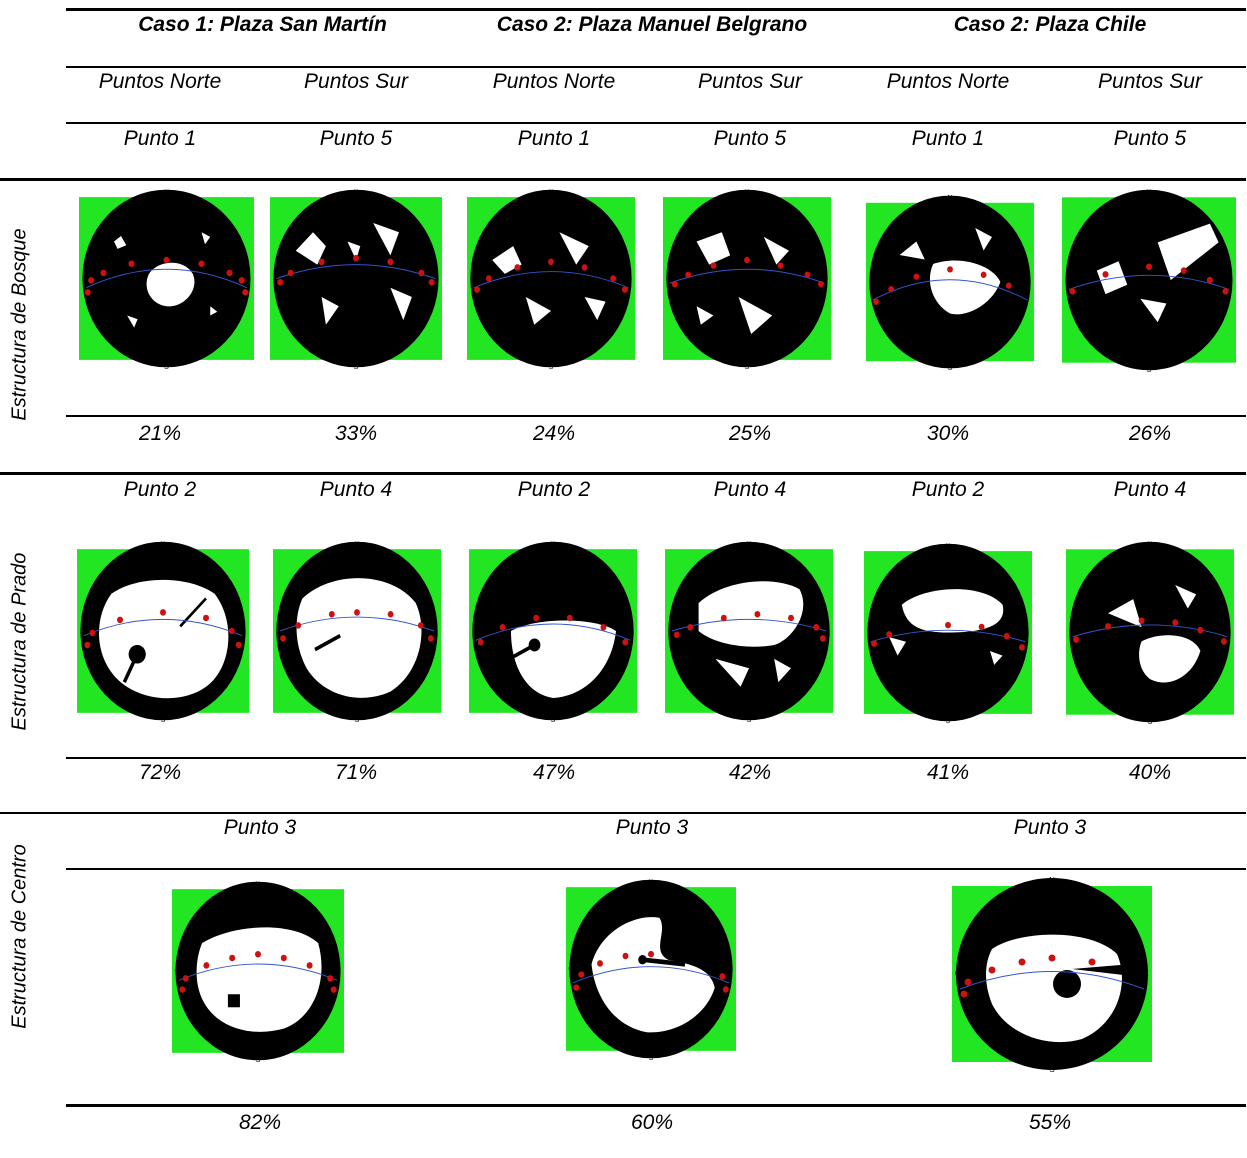  Describe the element at coordinates (1050, 24) in the screenshot. I see `case-title-3: Caso 2: Plaza Chile` at that location.